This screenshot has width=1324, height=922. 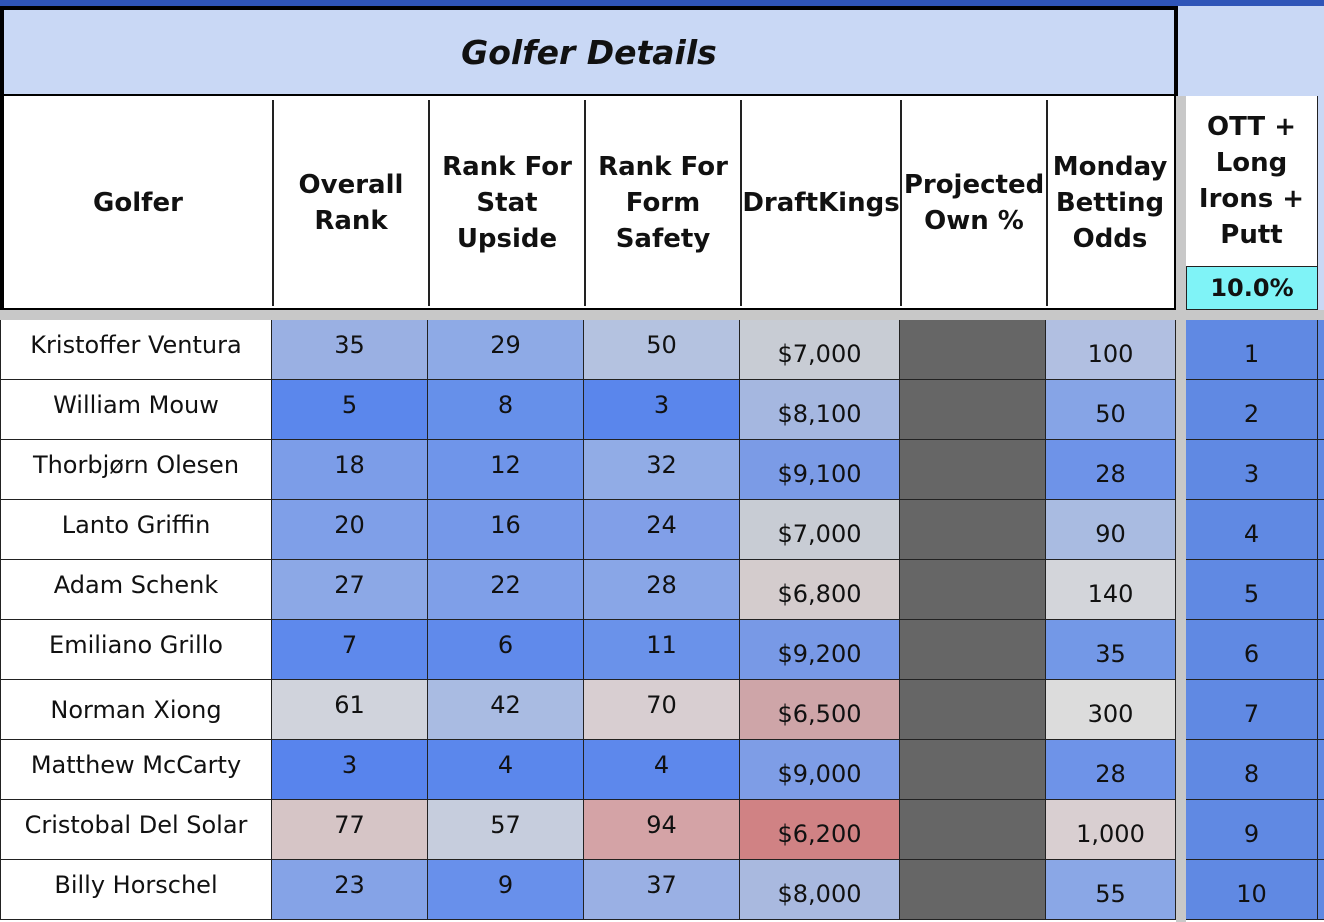 I want to click on cell: $9,200, so click(x=820, y=650).